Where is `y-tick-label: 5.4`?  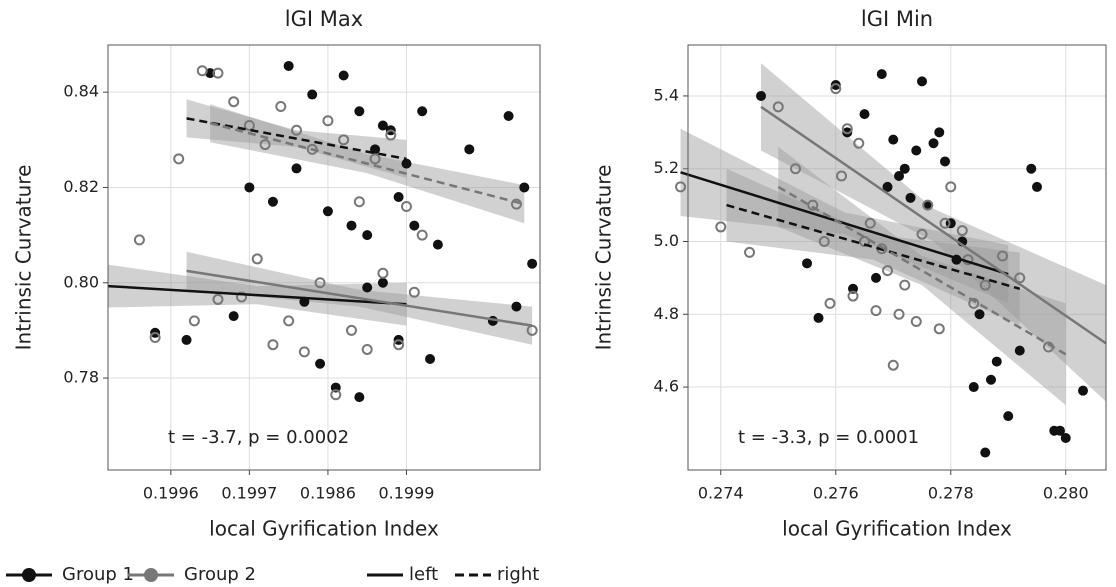 y-tick-label: 5.4 is located at coordinates (666, 94).